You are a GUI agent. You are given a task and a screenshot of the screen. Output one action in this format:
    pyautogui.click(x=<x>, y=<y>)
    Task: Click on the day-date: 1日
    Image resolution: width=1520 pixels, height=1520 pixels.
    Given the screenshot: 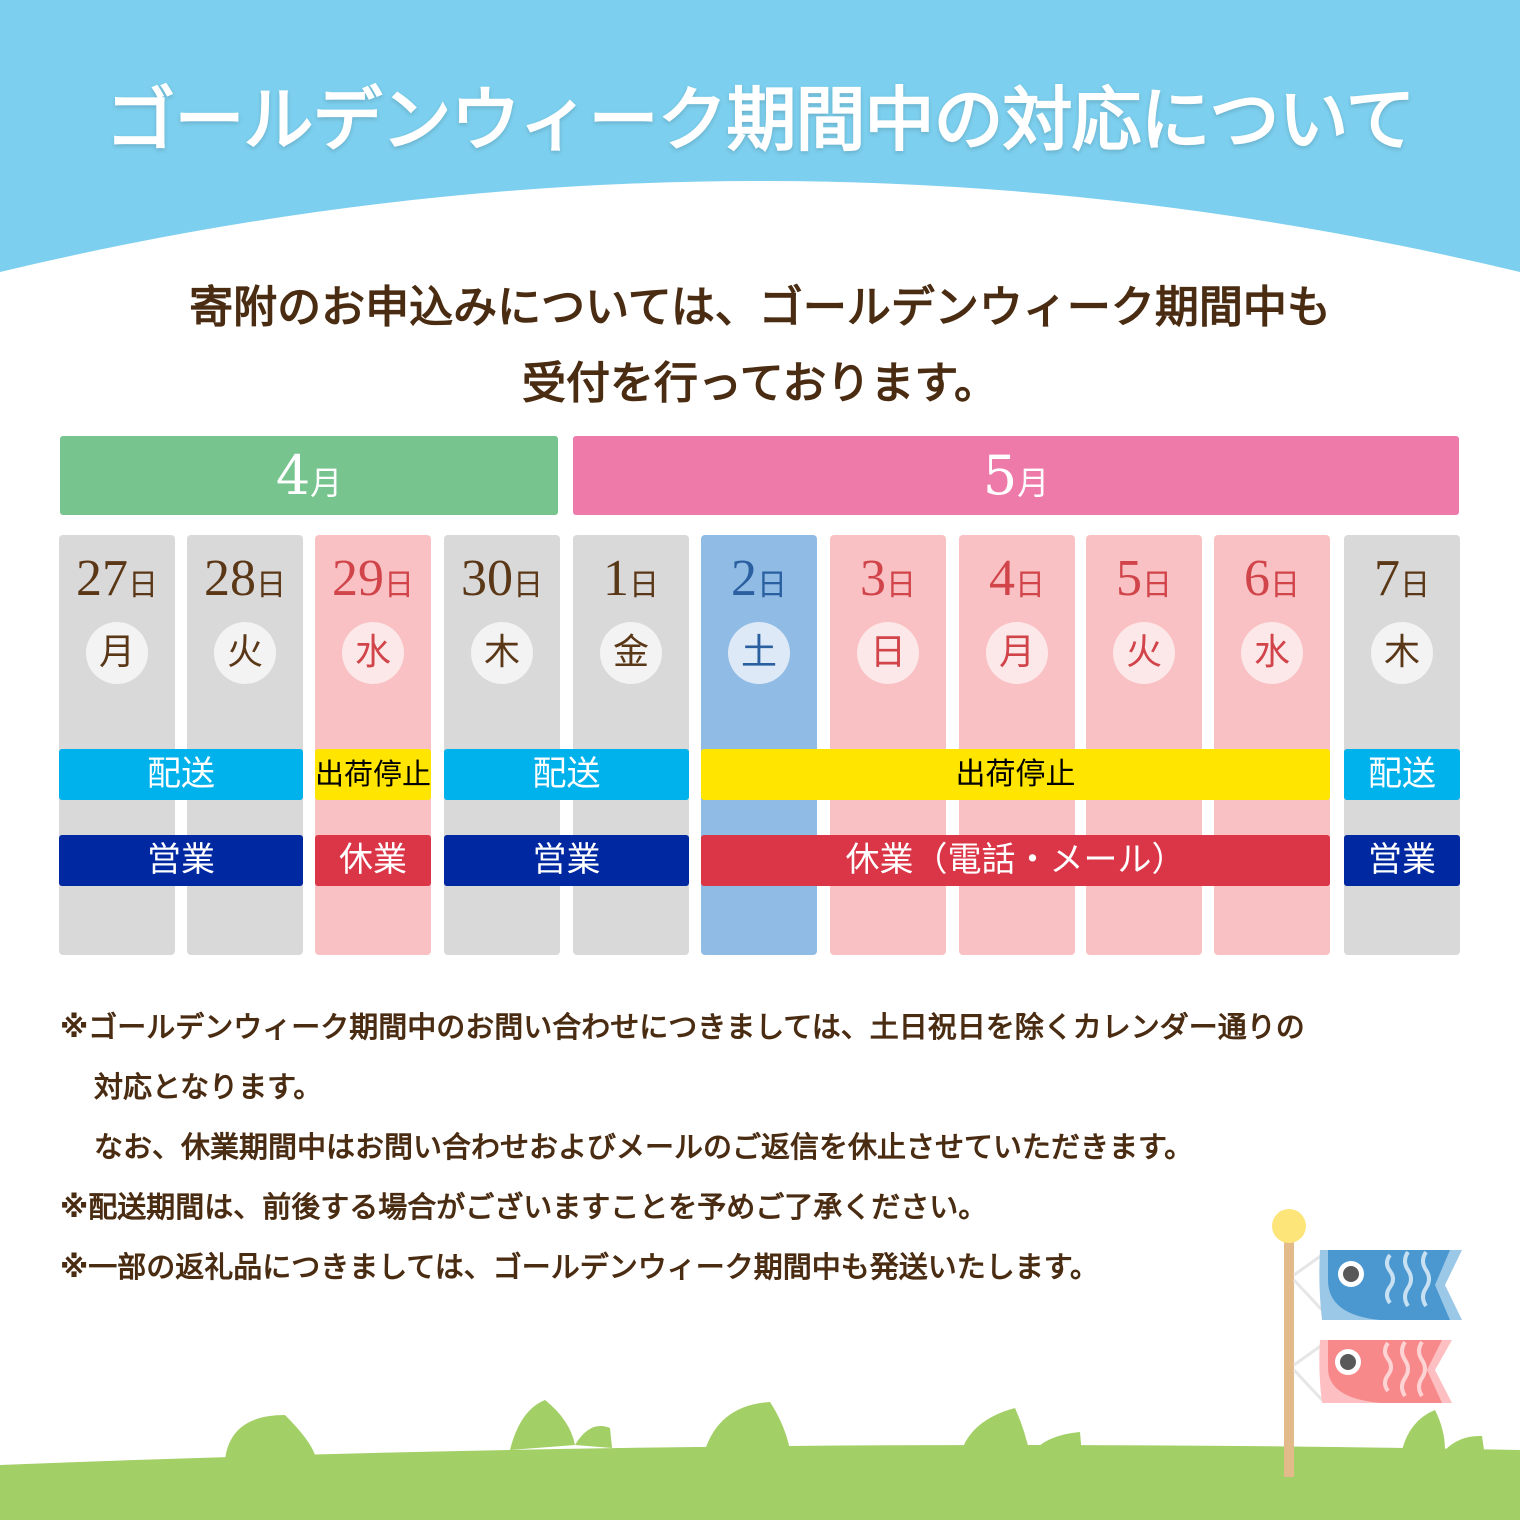 What is the action you would take?
    pyautogui.click(x=631, y=578)
    